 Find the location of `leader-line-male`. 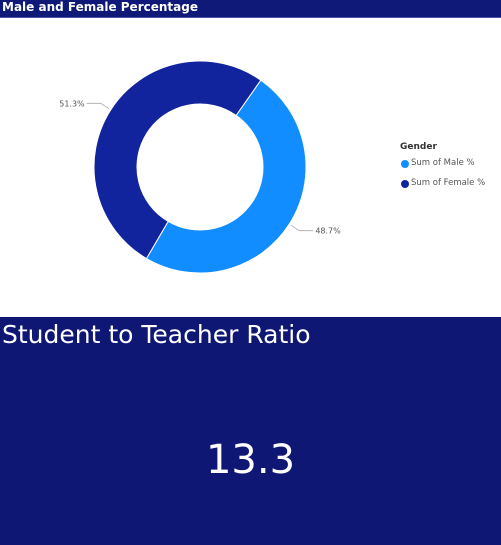

leader-line-male is located at coordinates (302, 228).